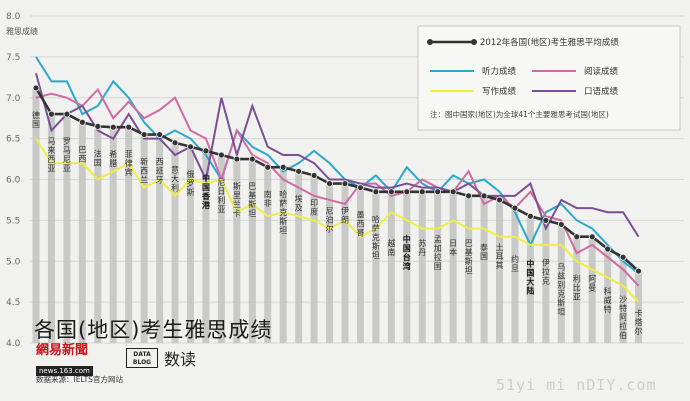 The height and width of the screenshot is (401, 690). Describe the element at coordinates (299, 202) in the screenshot. I see `category-label: 埃及` at that location.